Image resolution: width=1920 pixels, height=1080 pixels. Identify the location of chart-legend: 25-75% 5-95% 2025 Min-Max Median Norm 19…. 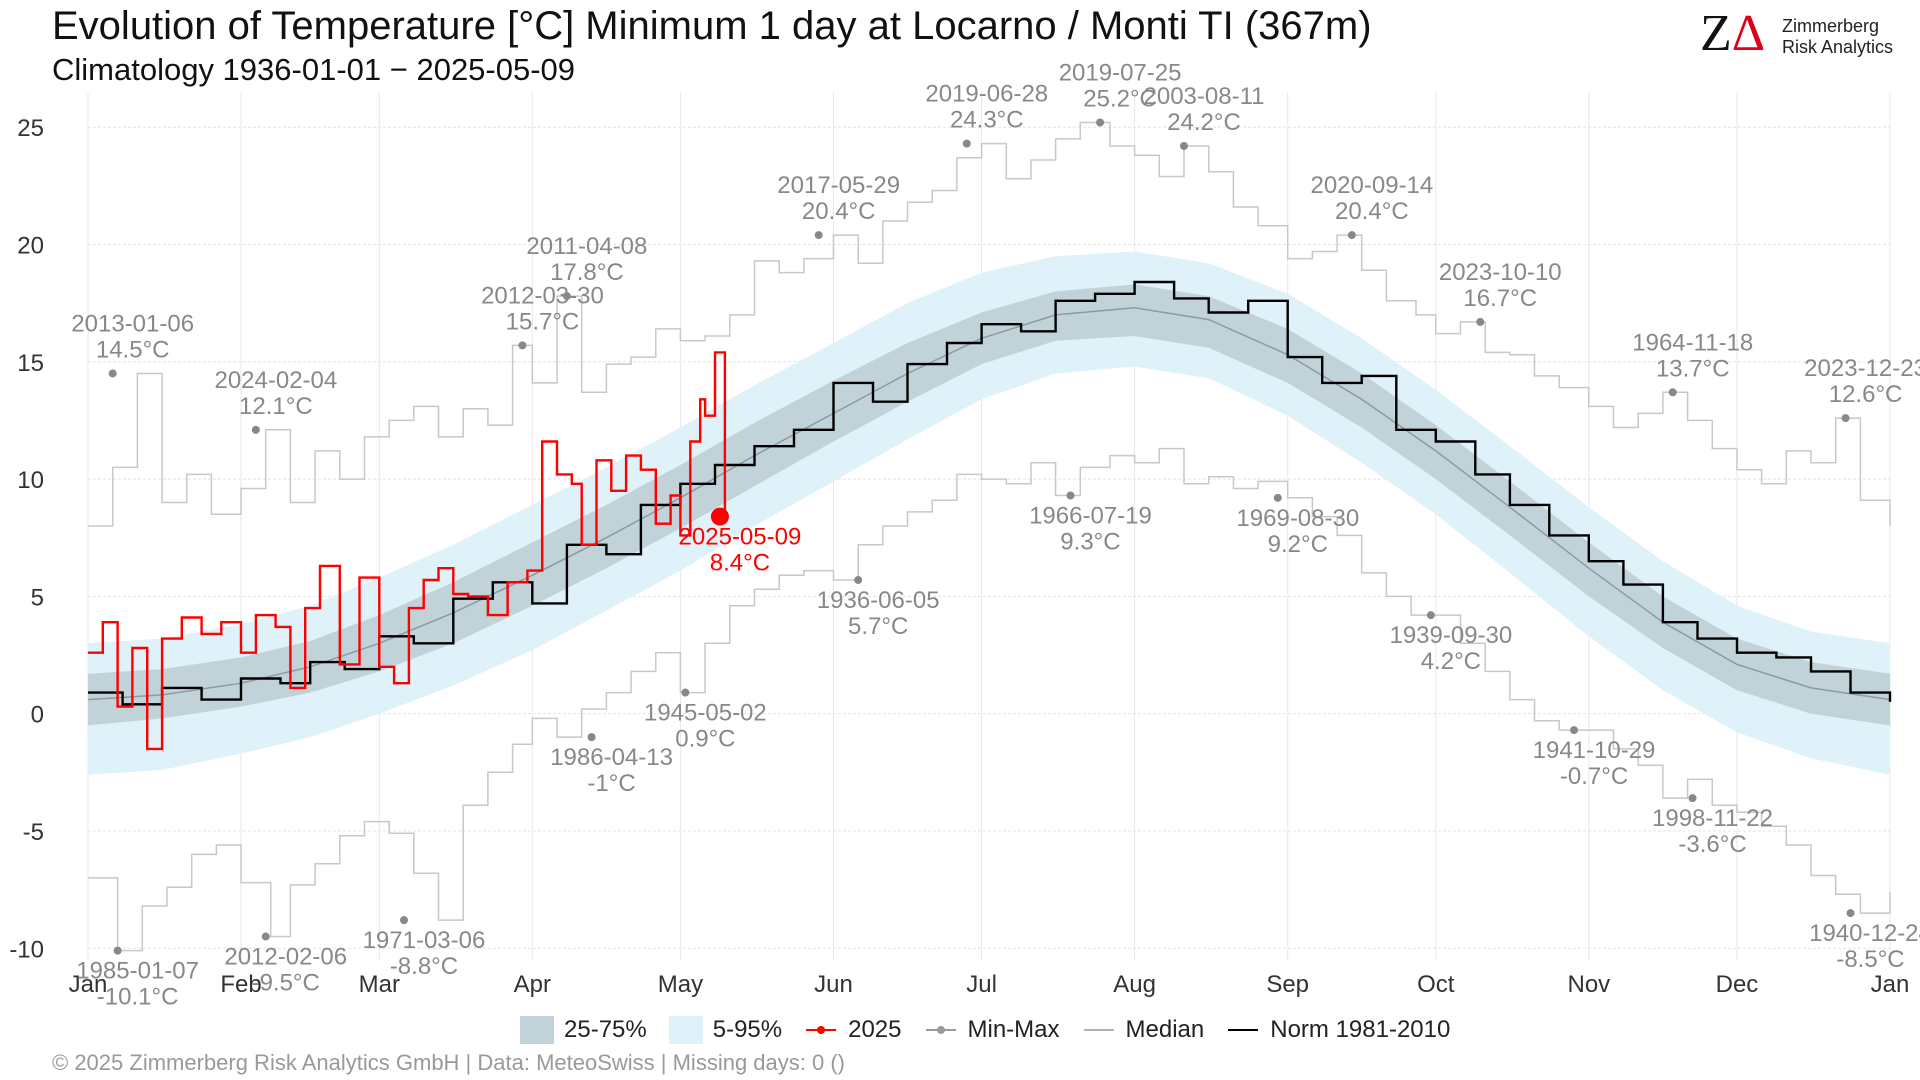
(996, 1030).